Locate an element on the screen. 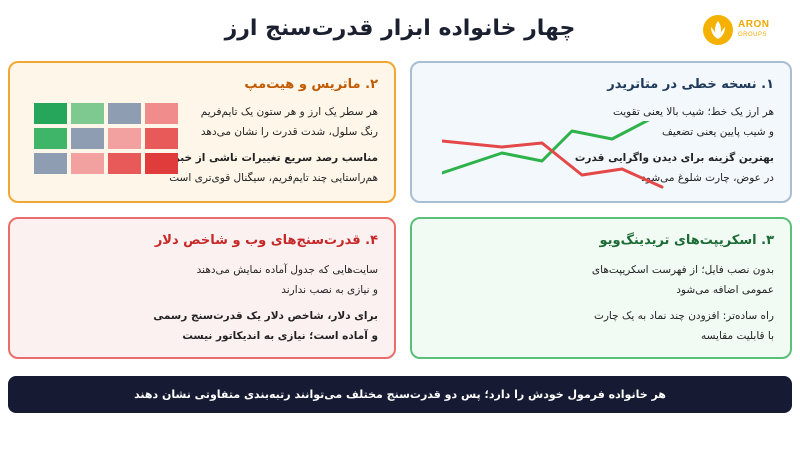 The width and height of the screenshot is (800, 450). logo-subtitle: GROUPS is located at coordinates (753, 35).